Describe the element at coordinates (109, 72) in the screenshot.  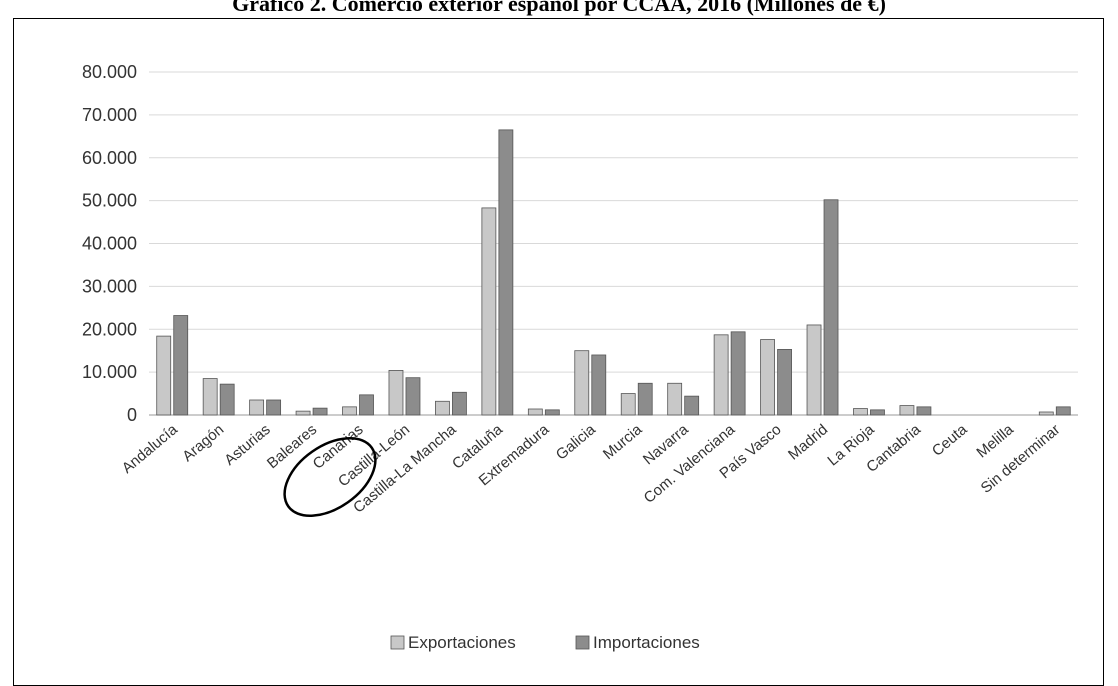
I see `y-tick-label: 80.000` at that location.